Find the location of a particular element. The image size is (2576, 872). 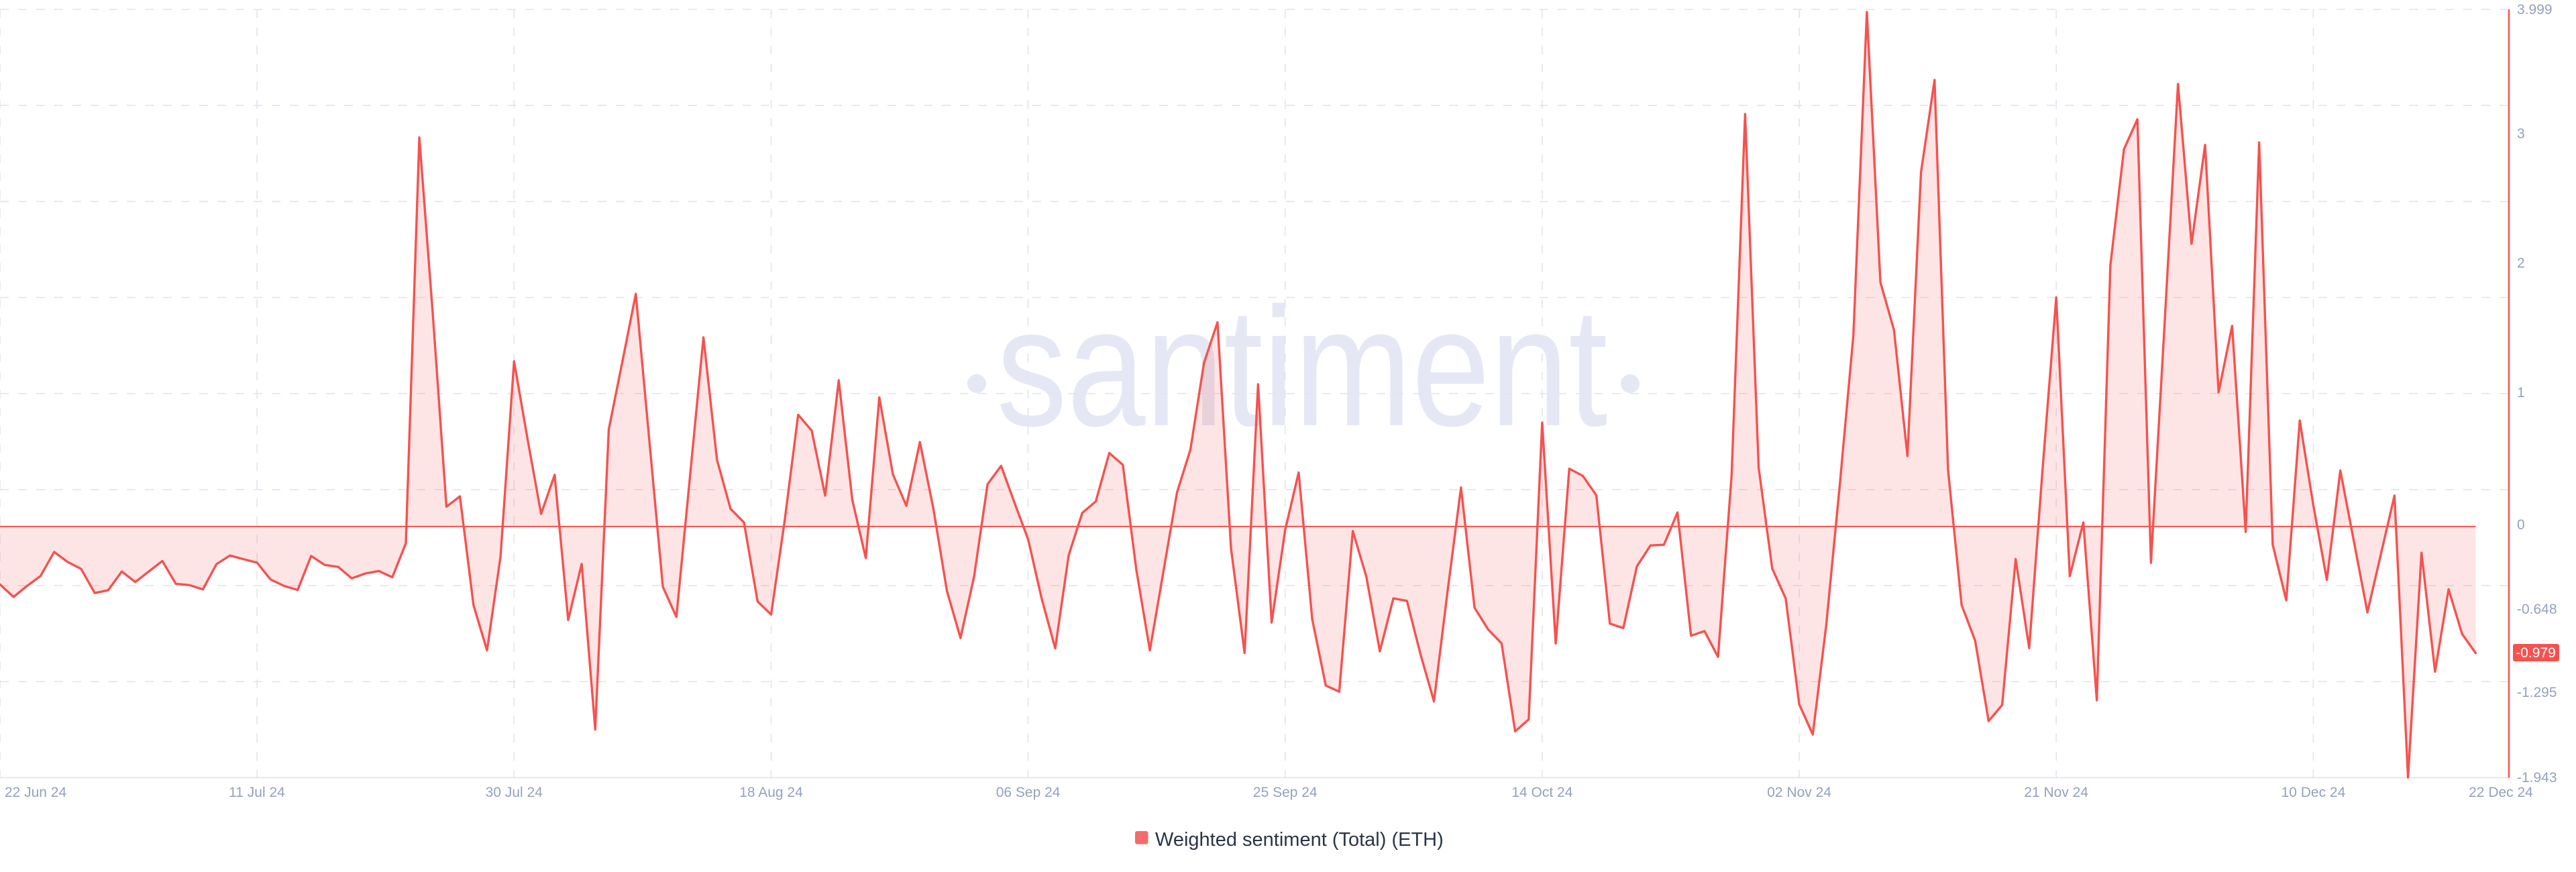

svg-text: 25 Sep 24 is located at coordinates (1285, 793).